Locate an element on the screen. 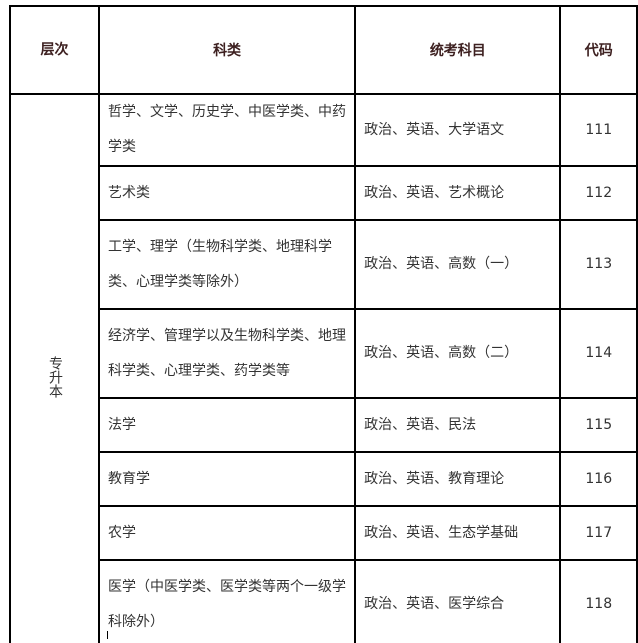  table-row: 医学（中医学类、医学类等两个一级学科除外） 政治、英语、医学综合 118 is located at coordinates (324, 601).